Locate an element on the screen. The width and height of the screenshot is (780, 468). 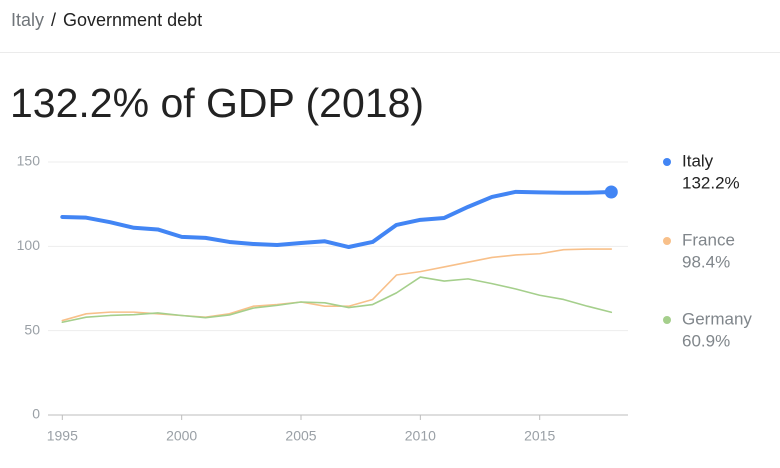
breadcrumb-current: Government debt is located at coordinates (133, 20).